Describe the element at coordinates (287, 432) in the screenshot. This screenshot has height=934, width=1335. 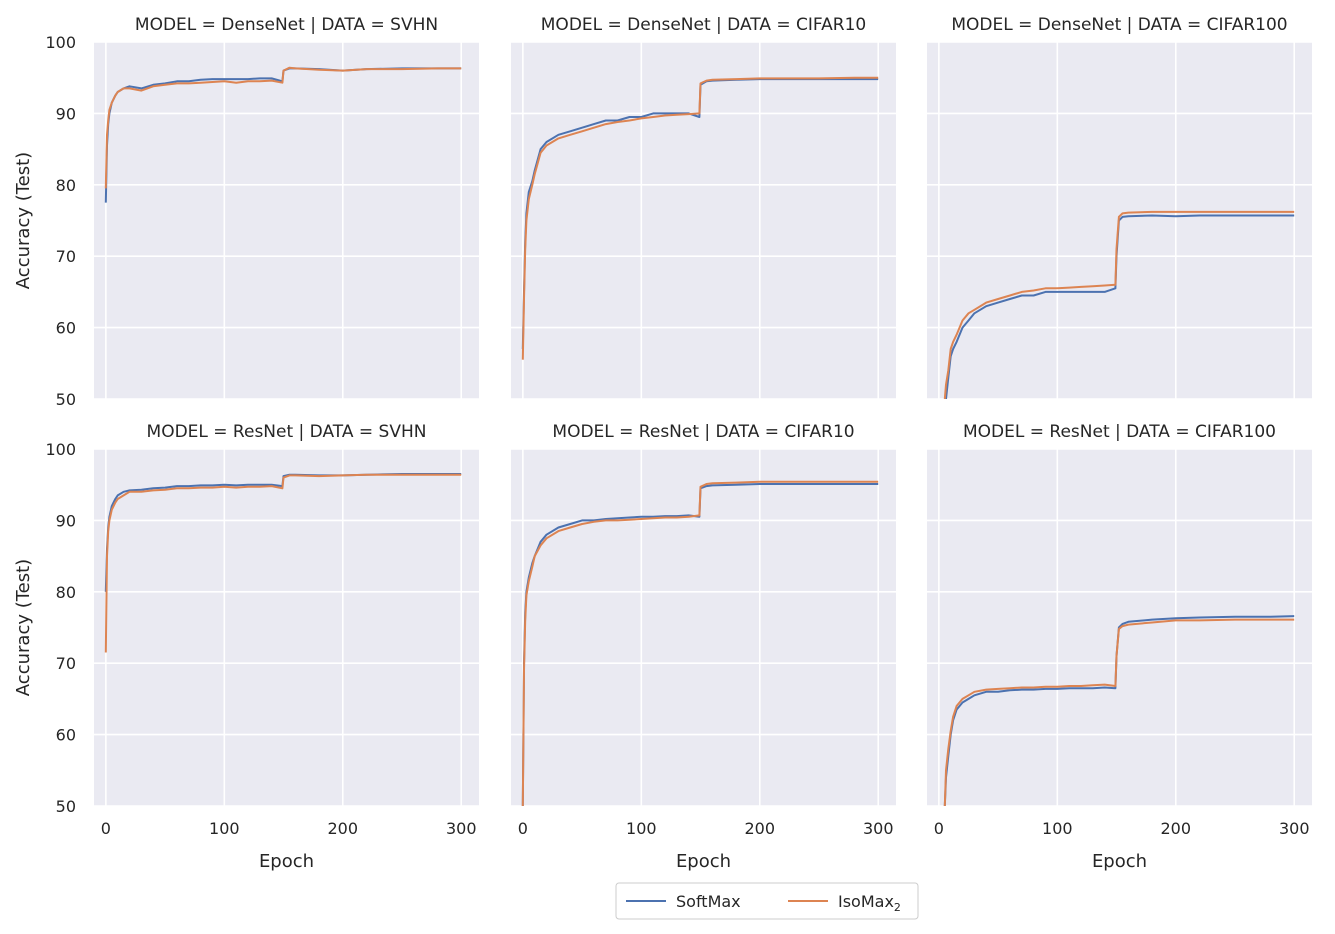
I see `panel-title: MODEL = ResNet | DATA = SVHN` at that location.